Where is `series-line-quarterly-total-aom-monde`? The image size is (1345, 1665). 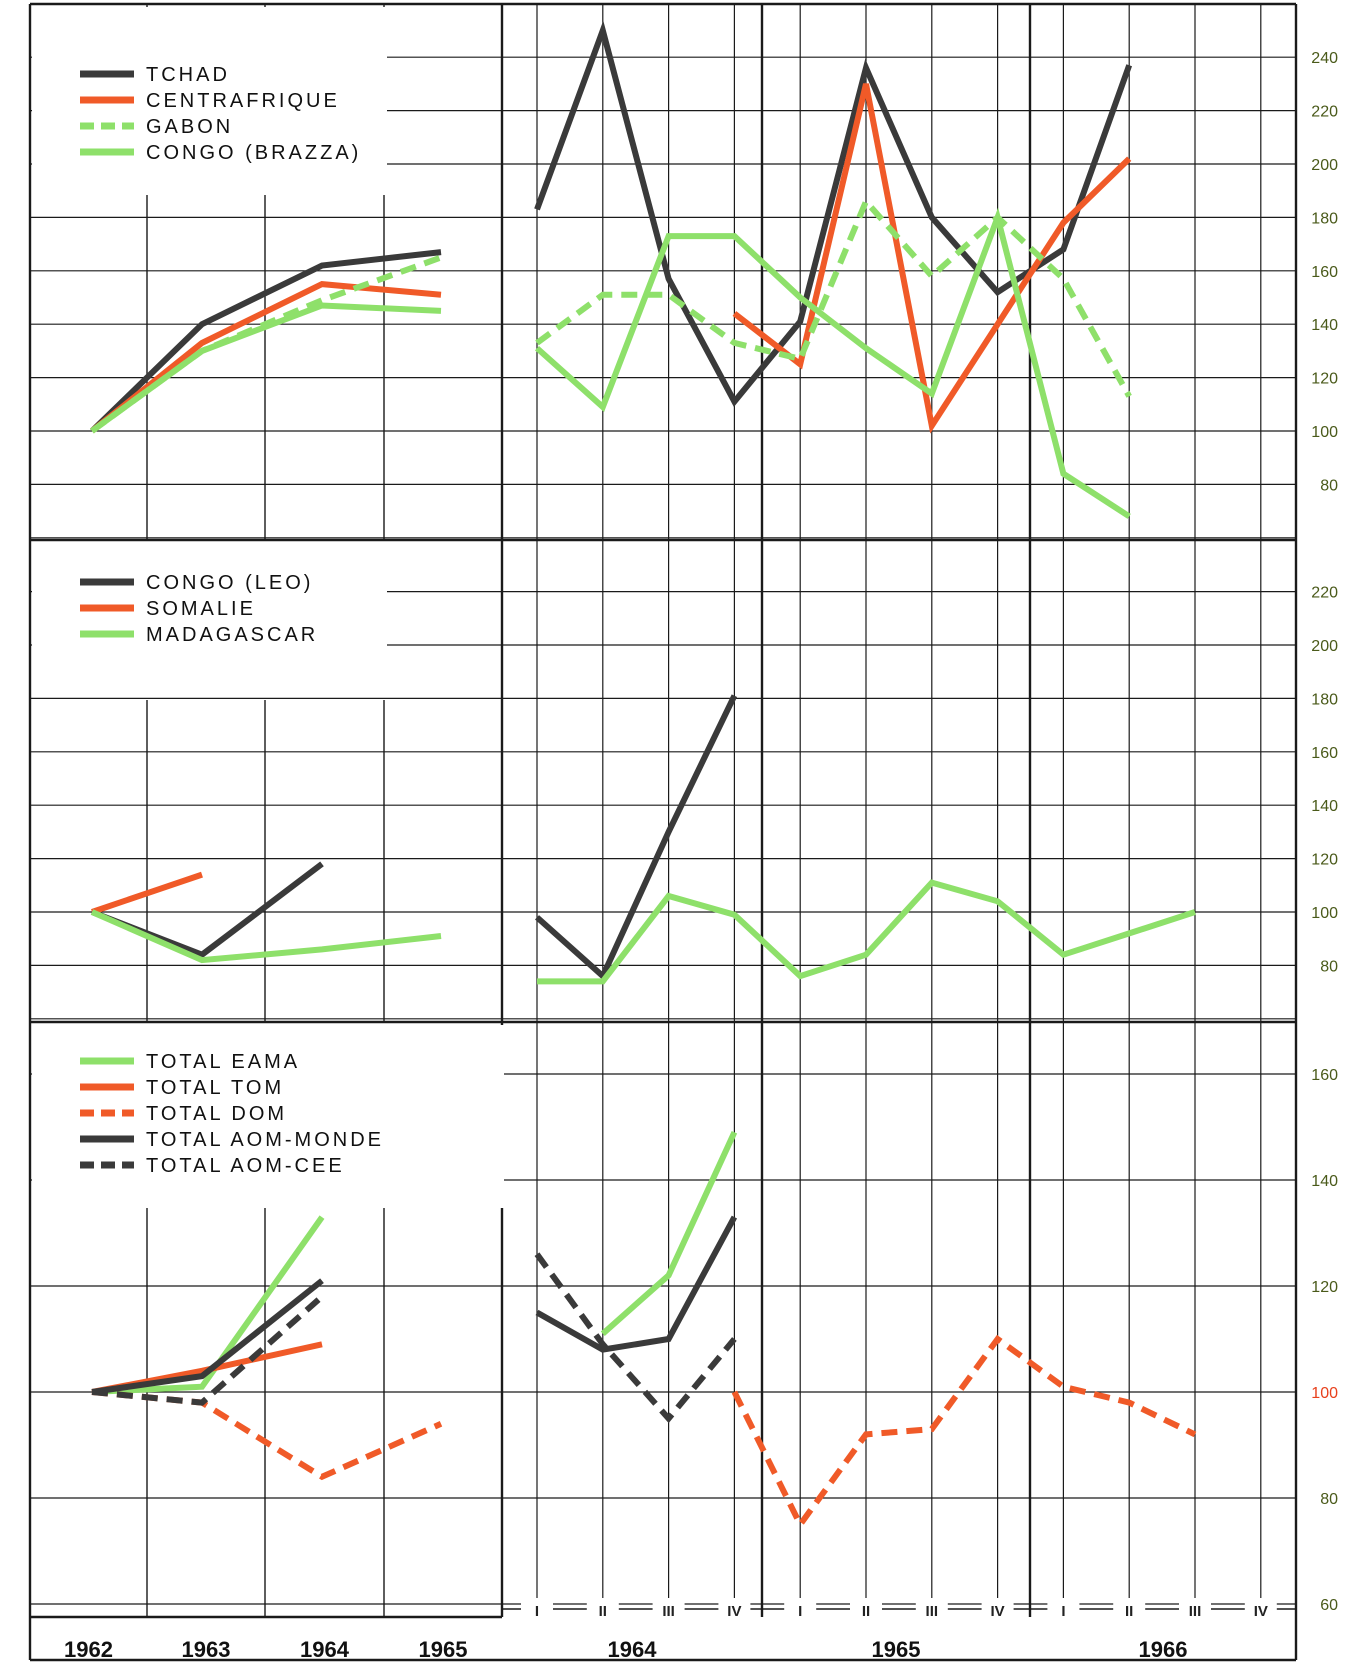
series-line-quarterly-total-aom-monde is located at coordinates (636, 1284).